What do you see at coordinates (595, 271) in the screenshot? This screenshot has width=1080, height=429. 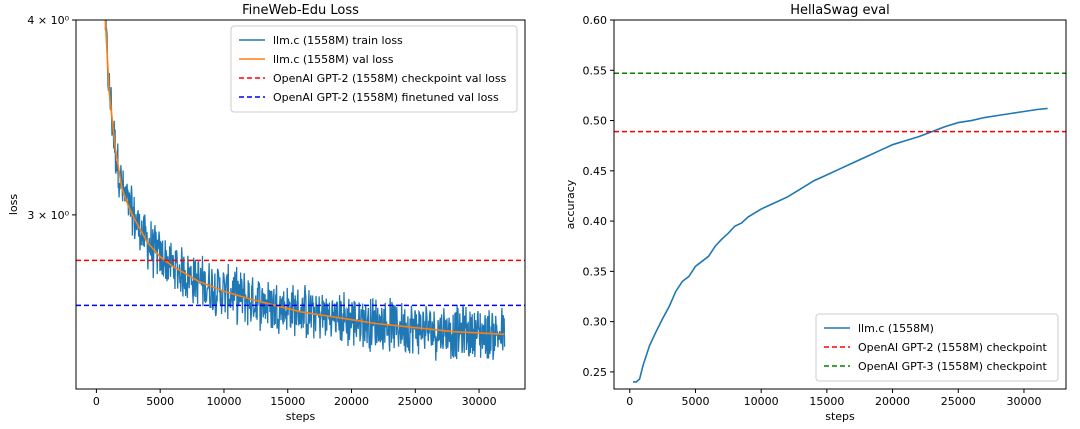 I see `y-tick-label: 0.35` at bounding box center [595, 271].